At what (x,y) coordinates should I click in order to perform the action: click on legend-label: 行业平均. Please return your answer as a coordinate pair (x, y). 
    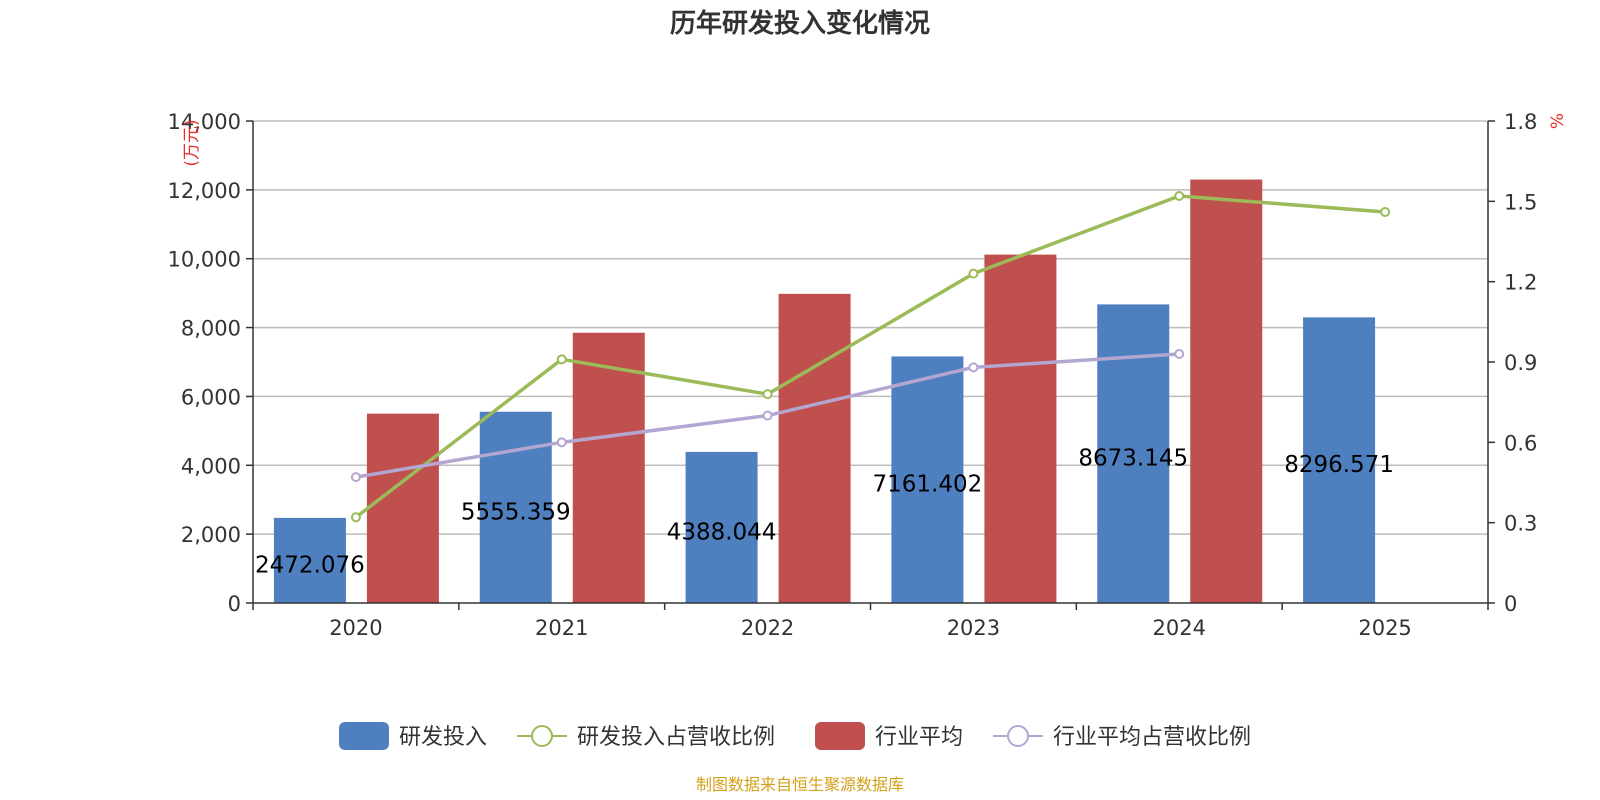
    Looking at the image, I should click on (919, 737).